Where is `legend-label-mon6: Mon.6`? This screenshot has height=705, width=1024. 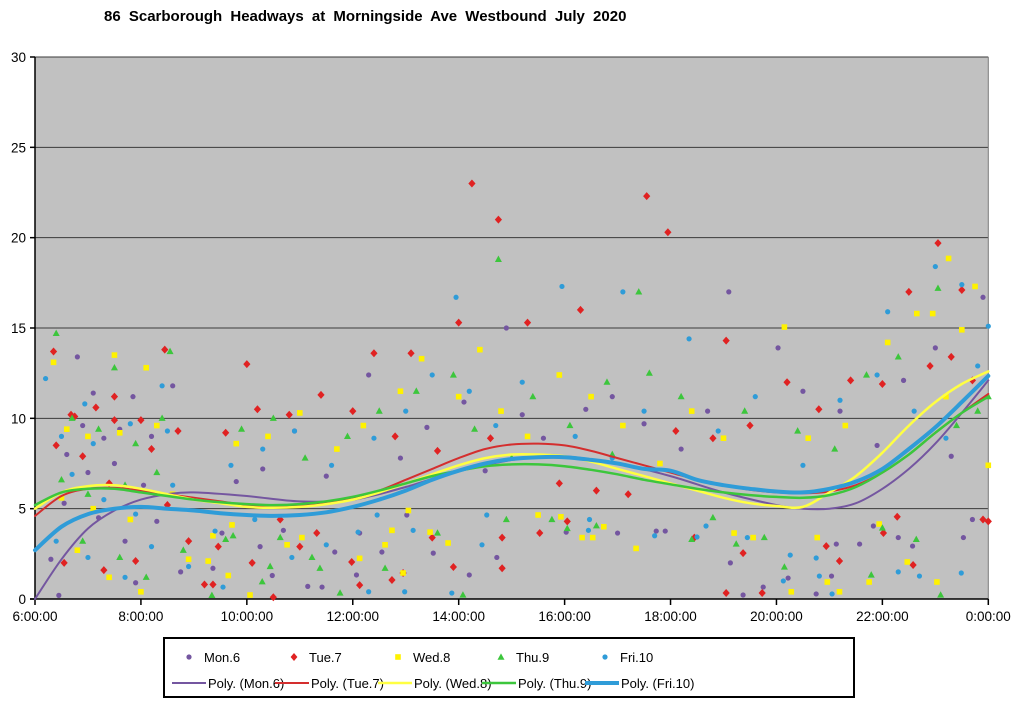 legend-label-mon6: Mon.6 is located at coordinates (222, 657).